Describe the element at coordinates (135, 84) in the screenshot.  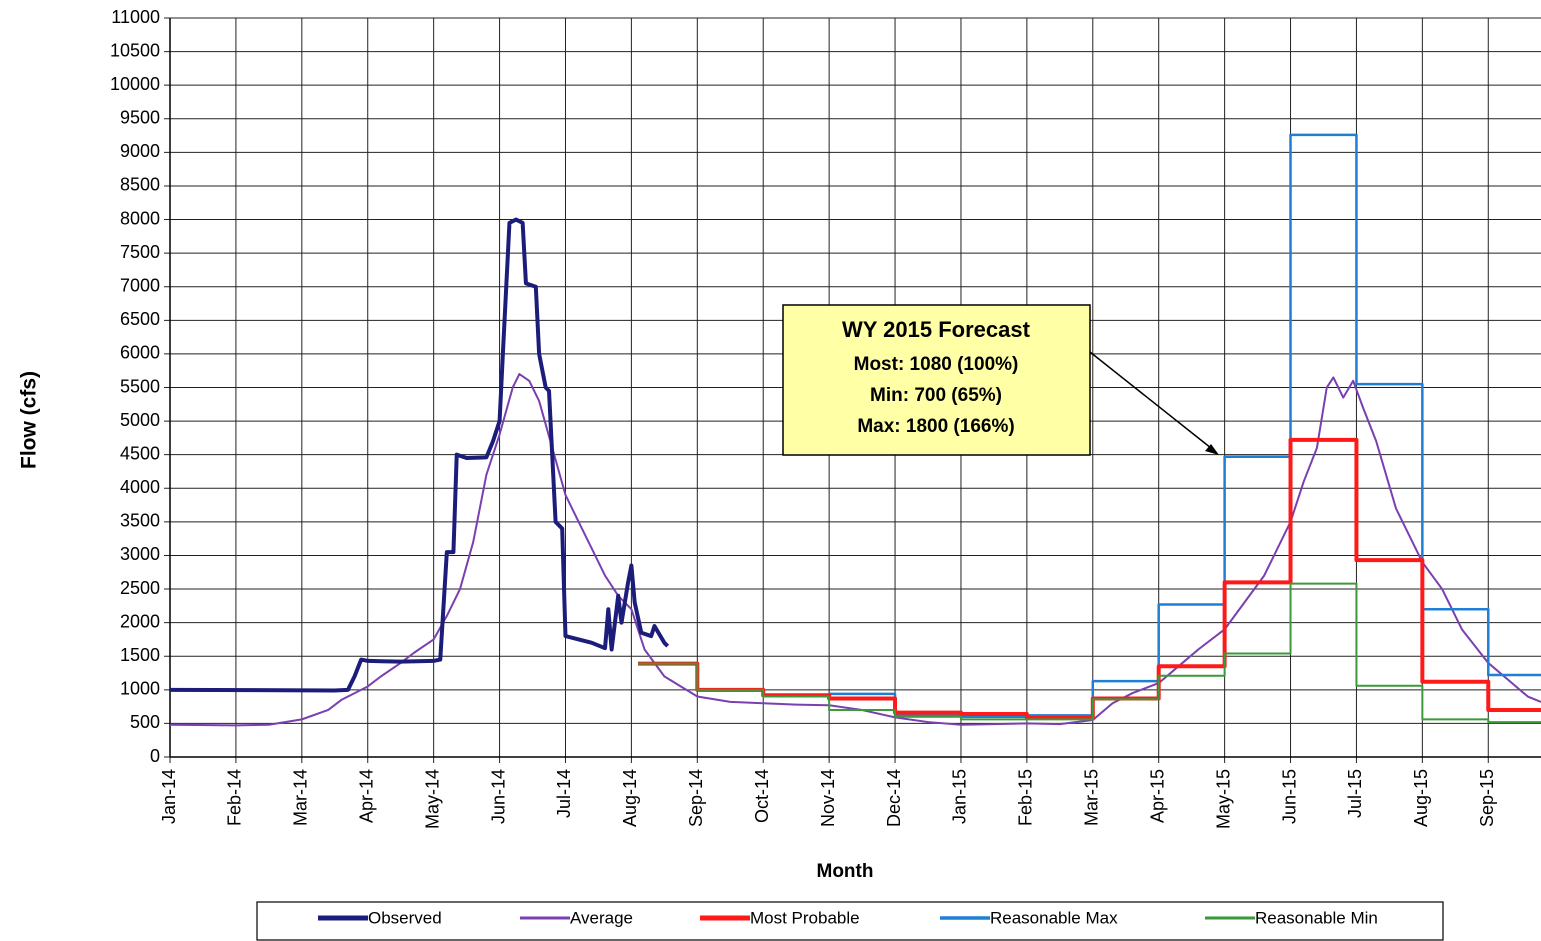
I see `y-tick-label: 10000` at that location.